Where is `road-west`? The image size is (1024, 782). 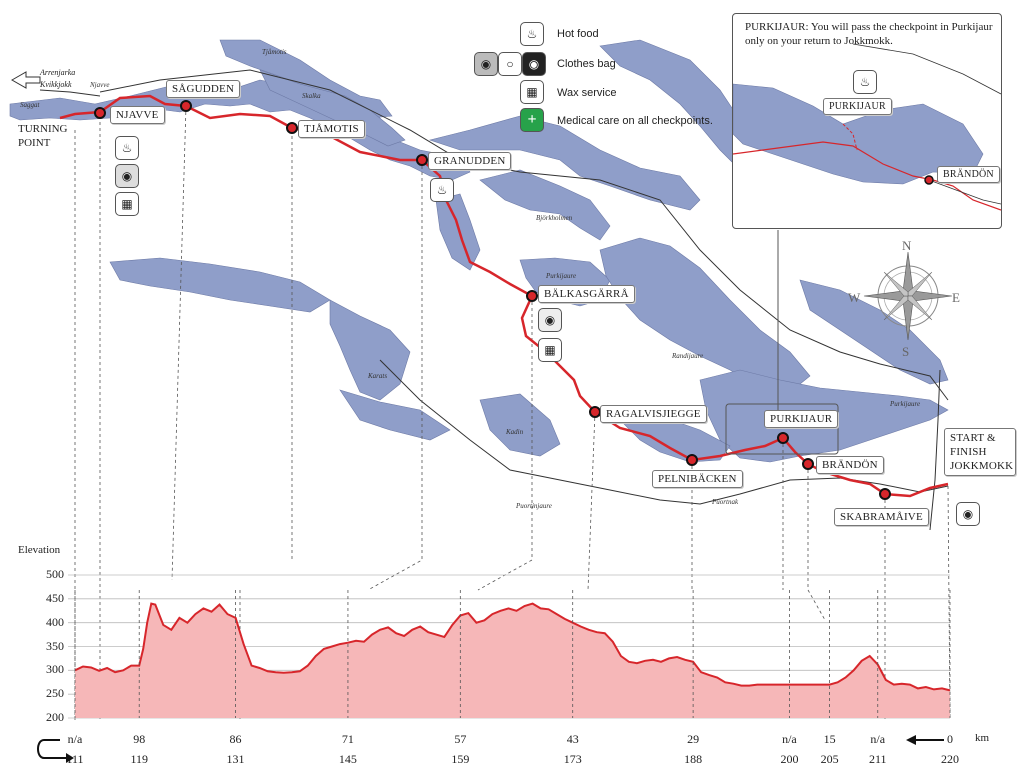 road-west is located at coordinates (70, 93).